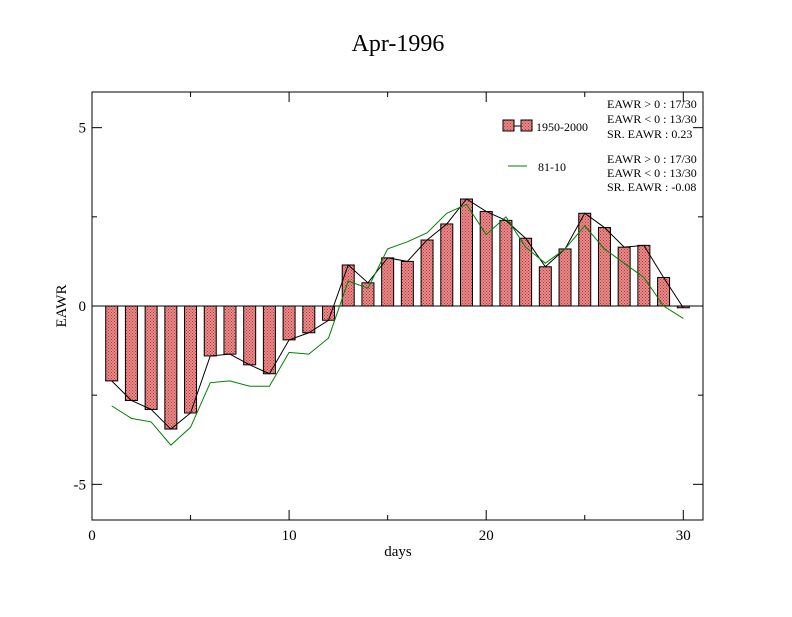 This screenshot has height=617, width=792. Describe the element at coordinates (83, 307) in the screenshot. I see `y-tick-label-0: 0` at that location.